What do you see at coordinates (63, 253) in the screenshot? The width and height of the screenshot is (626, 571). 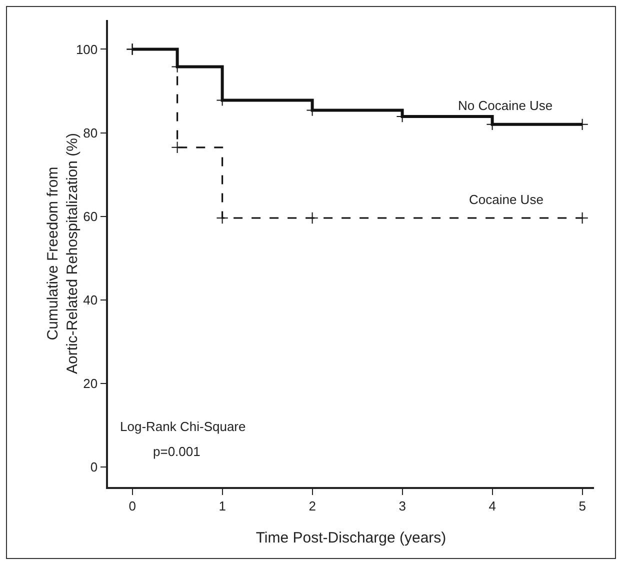 I see `y-axis-title: Cumulative Freedom from Aortic-Related Rehospitalization (%)` at bounding box center [63, 253].